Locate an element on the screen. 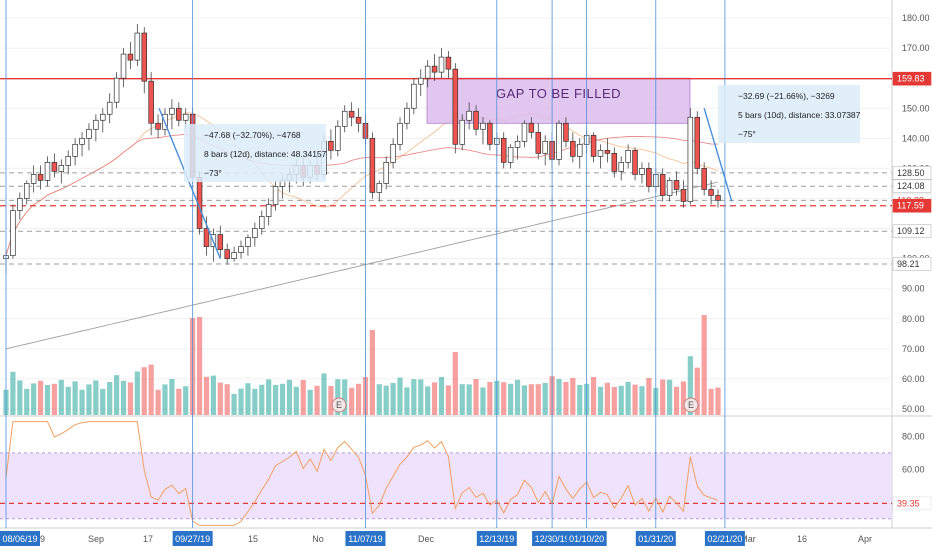  price-tick-label: 150.00 is located at coordinates (916, 108).